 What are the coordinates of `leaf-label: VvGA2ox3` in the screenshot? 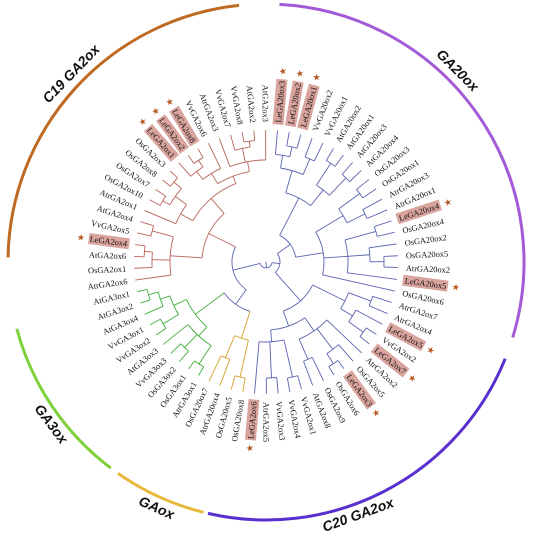 It's located at (280, 421).